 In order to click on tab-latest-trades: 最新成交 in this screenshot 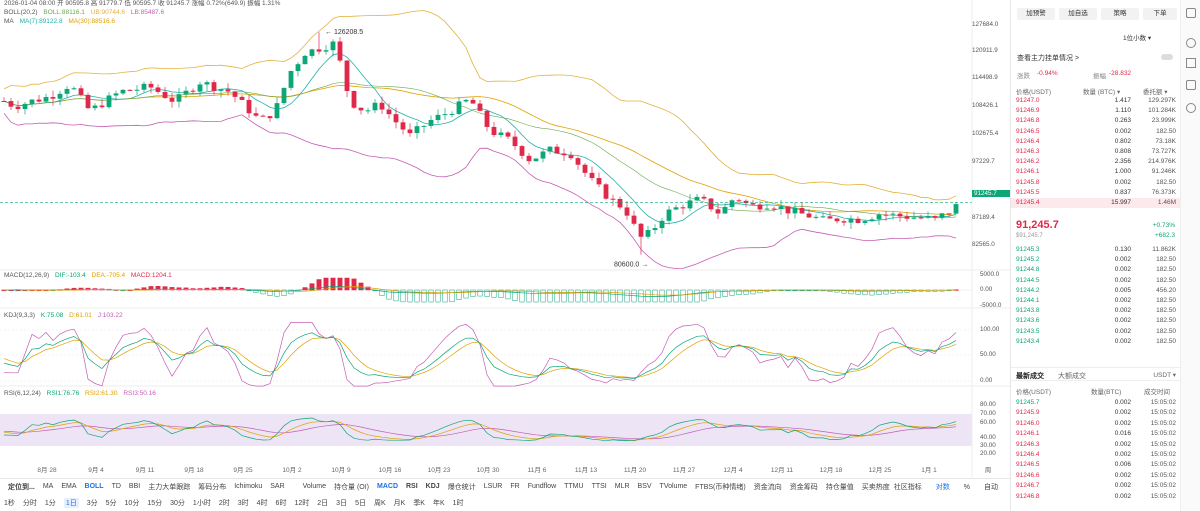, I will do `click(1030, 376)`.